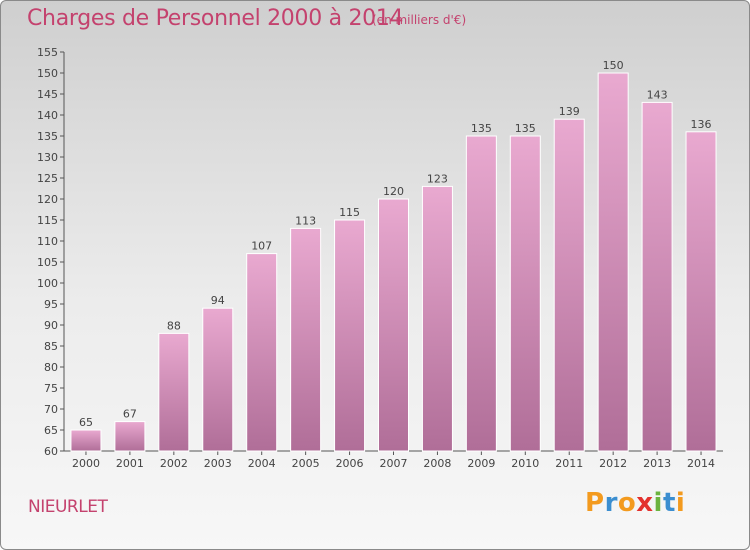  Describe the element at coordinates (51, 409) in the screenshot. I see `y-tick-label: 70` at that location.